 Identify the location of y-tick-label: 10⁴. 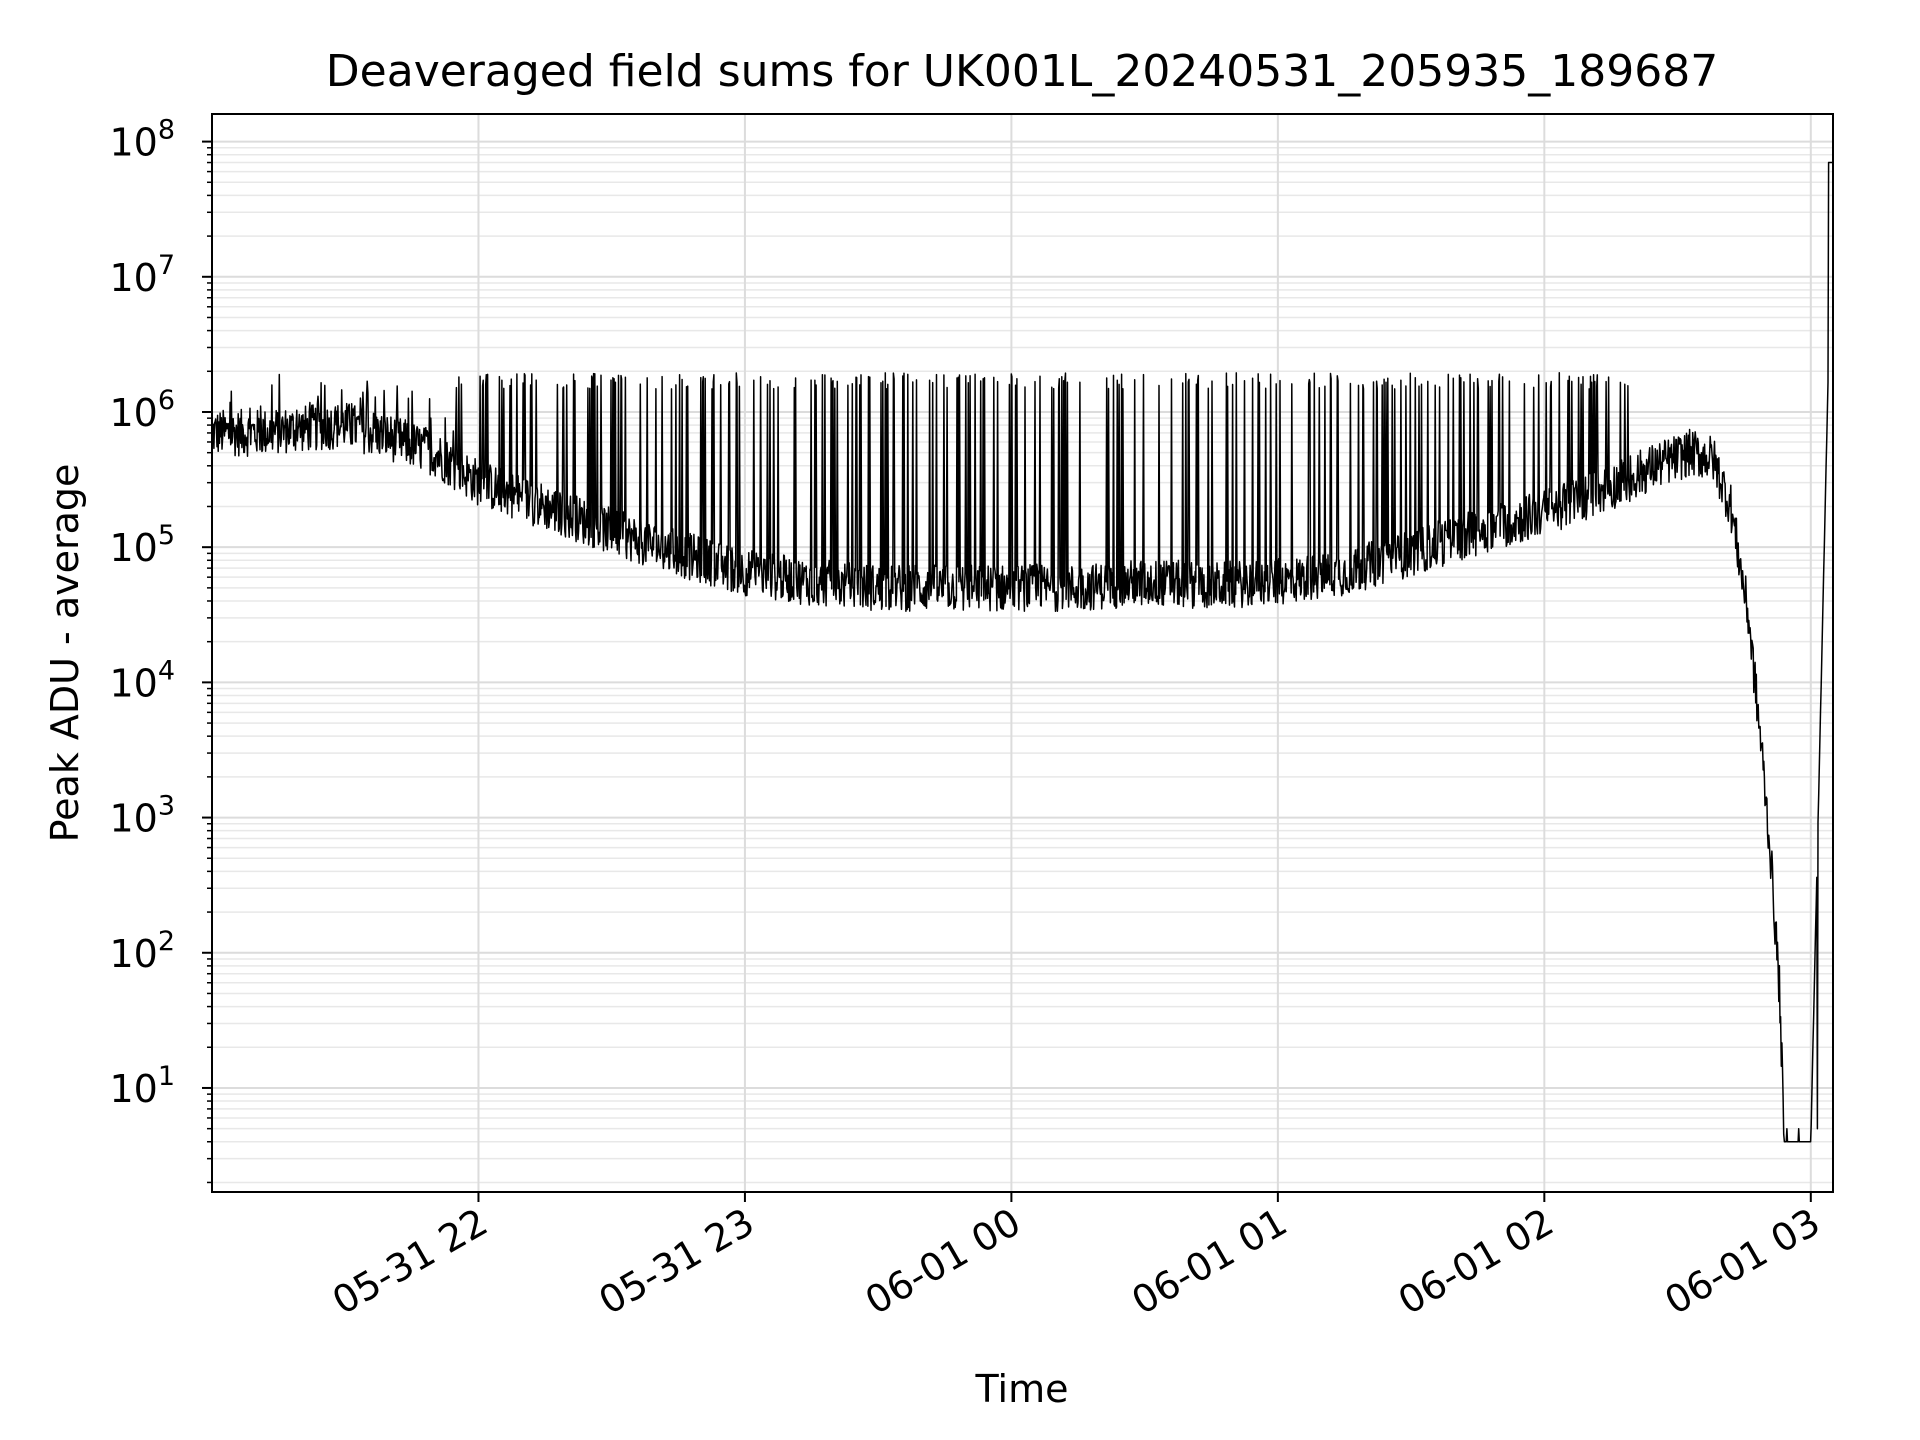
(142, 680).